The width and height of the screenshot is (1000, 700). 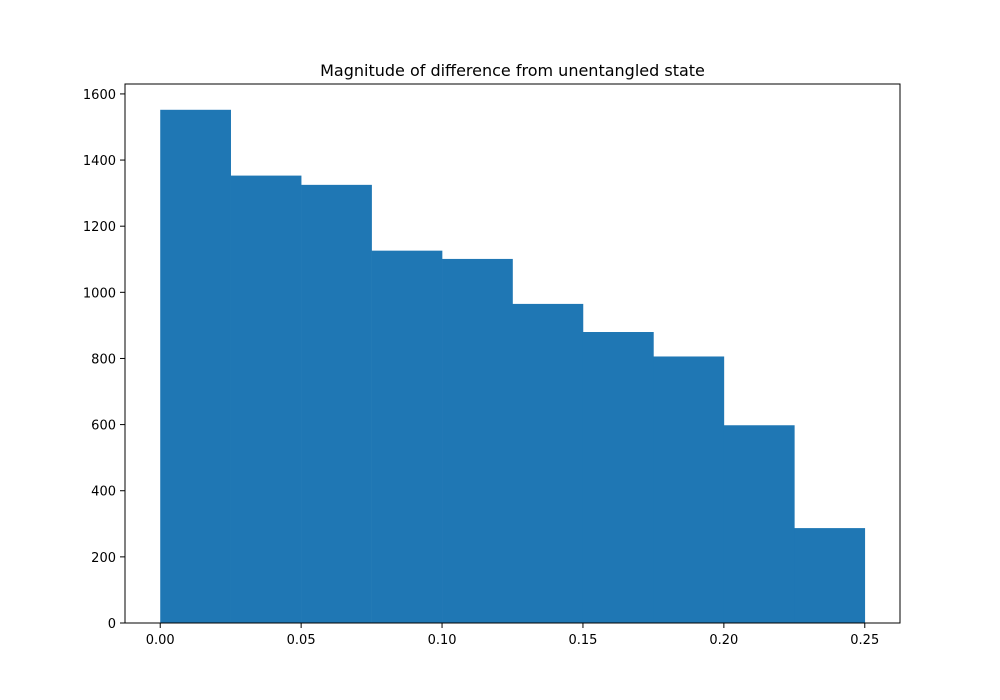 I want to click on y-tick-label-3: 600, so click(x=103, y=426).